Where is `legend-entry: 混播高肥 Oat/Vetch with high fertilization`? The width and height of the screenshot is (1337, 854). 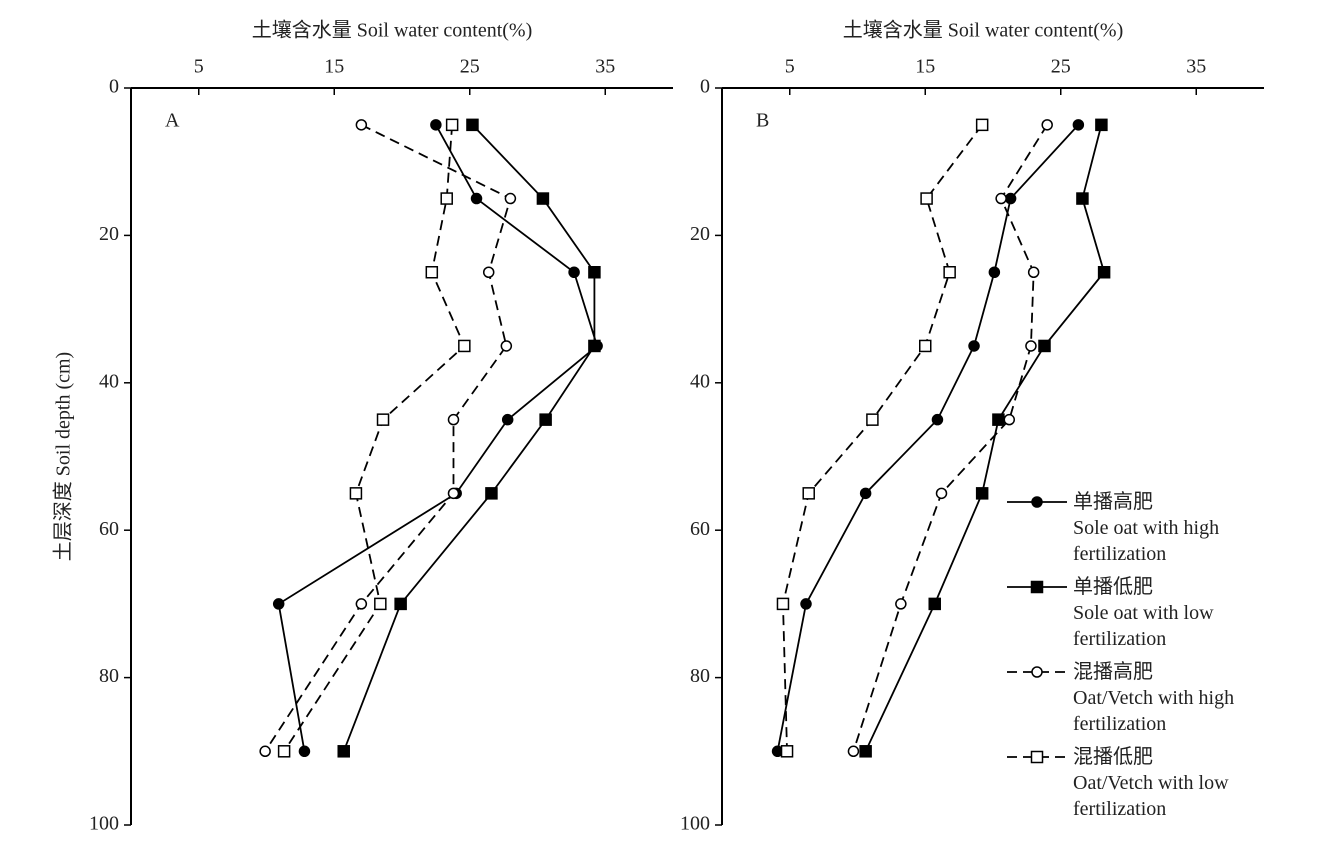 legend-entry: 混播高肥 Oat/Vetch with high fertilization is located at coordinates (1131, 698).